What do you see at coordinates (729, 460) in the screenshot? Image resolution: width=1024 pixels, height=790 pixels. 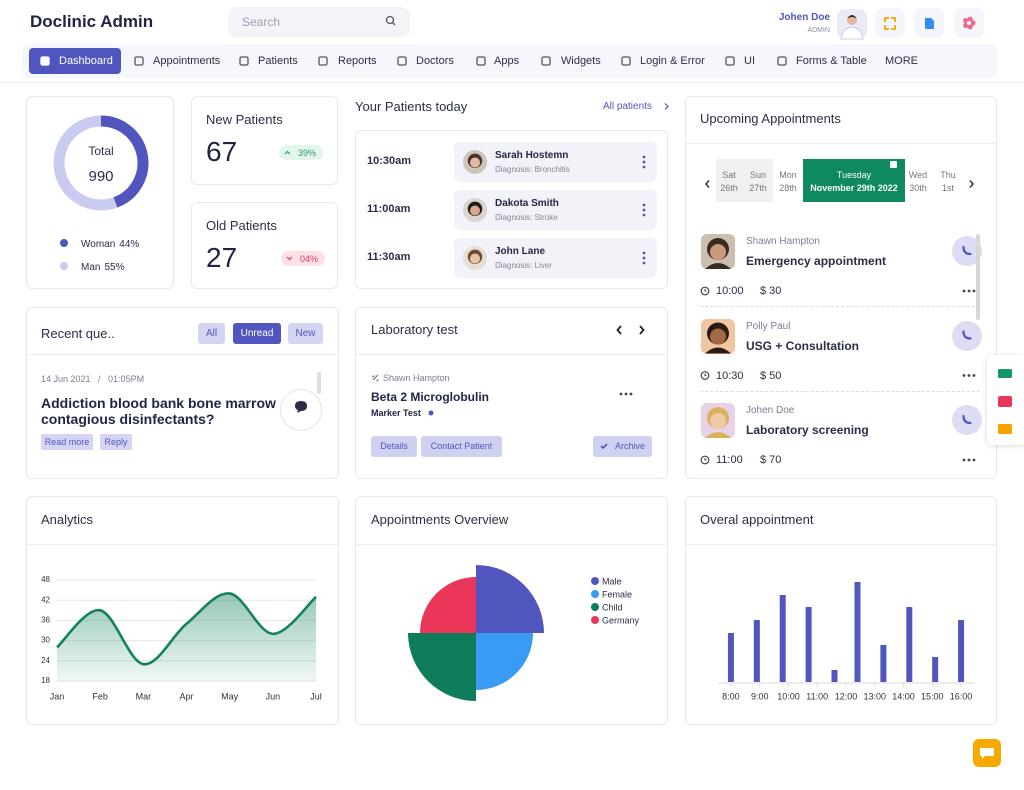 I see `appointment-time: 11:00` at bounding box center [729, 460].